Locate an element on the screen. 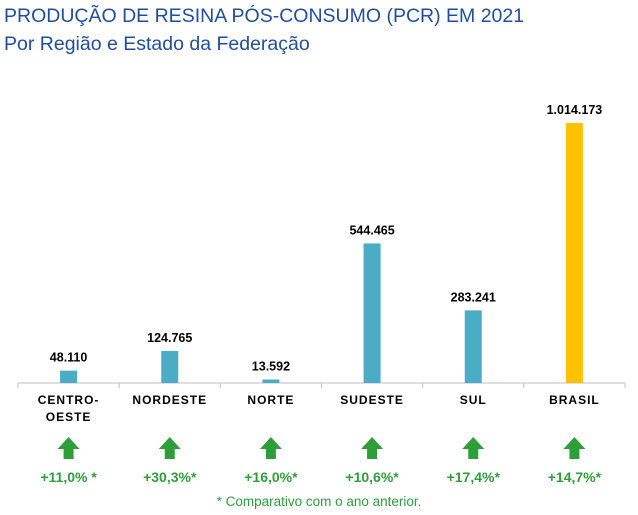 The width and height of the screenshot is (638, 515). growth-label: +14,7%* is located at coordinates (575, 477).